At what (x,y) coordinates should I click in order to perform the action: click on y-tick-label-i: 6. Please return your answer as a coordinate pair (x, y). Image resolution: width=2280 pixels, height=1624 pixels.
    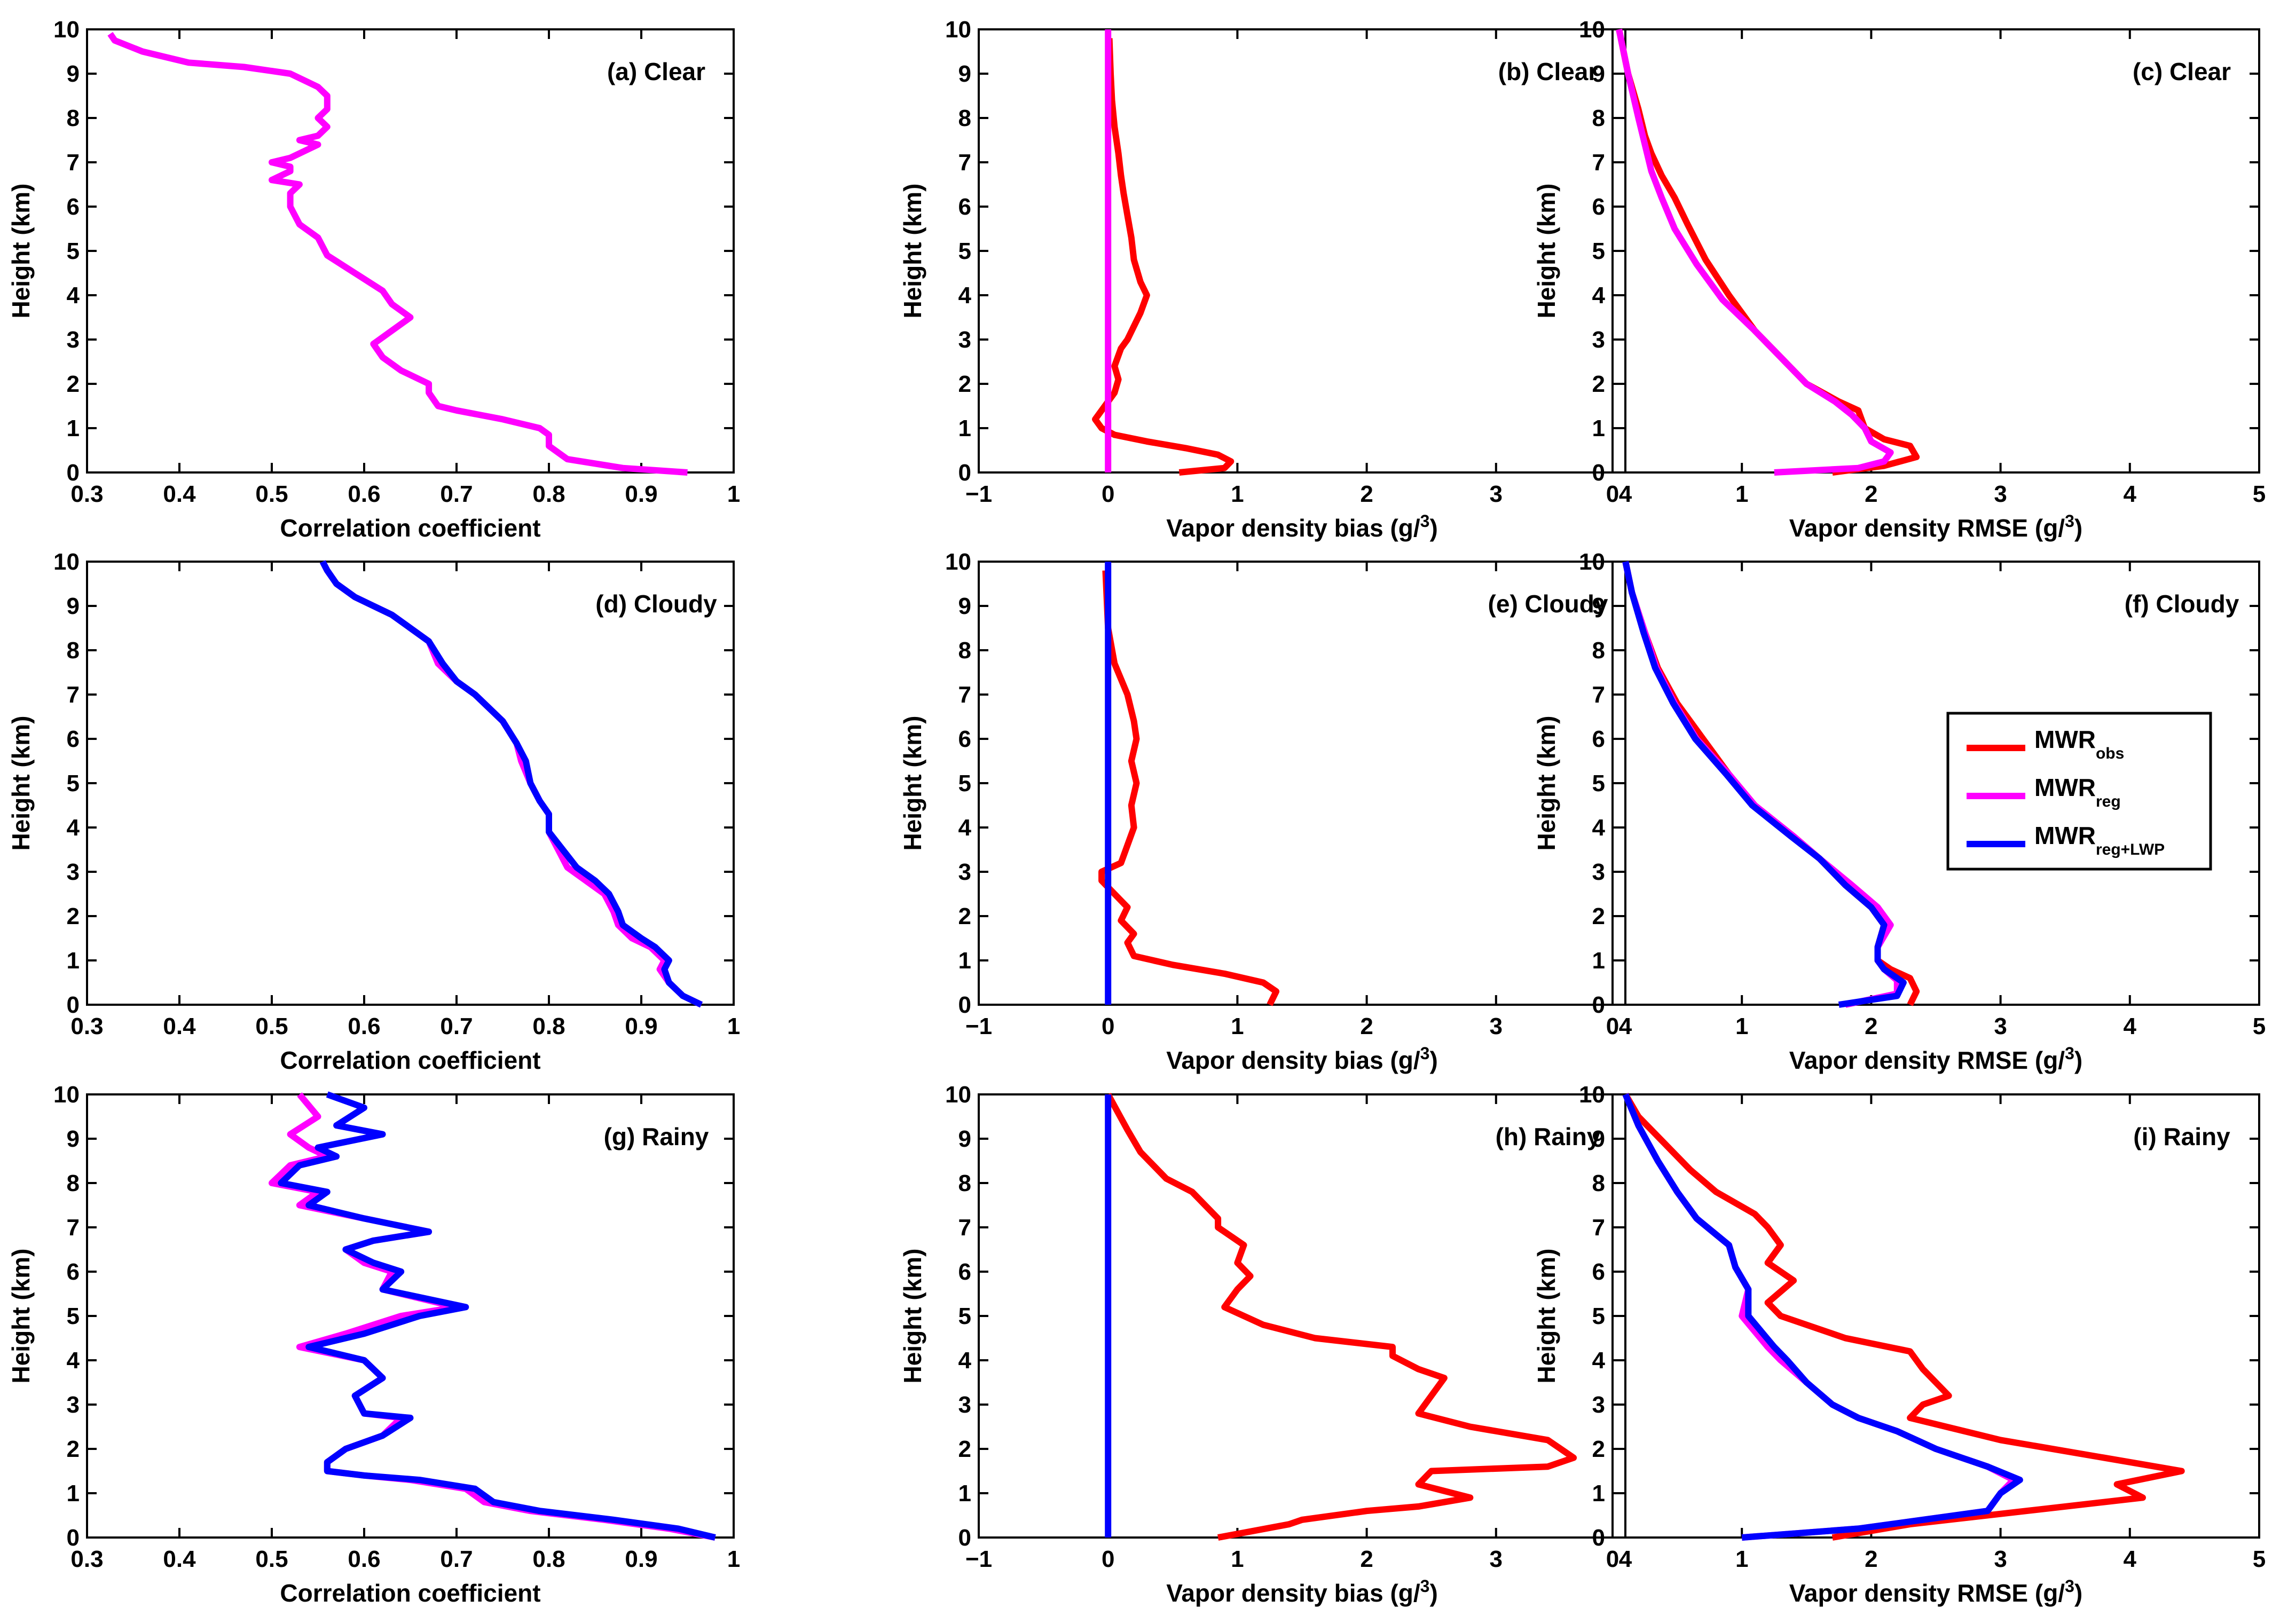
    Looking at the image, I should click on (1599, 1272).